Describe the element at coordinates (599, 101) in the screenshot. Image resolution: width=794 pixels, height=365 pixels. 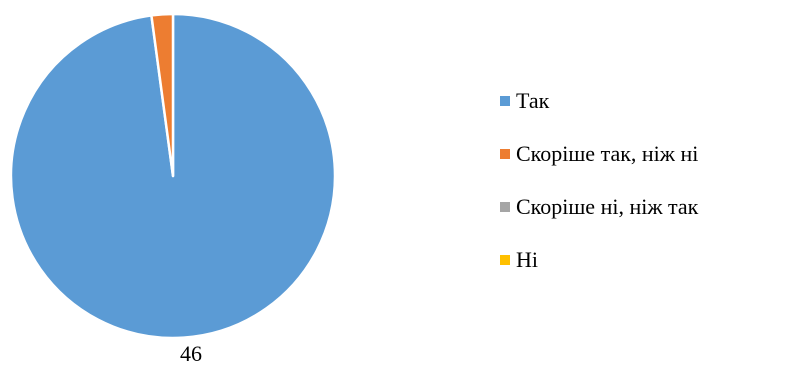
I see `legend-item-tak: Так` at that location.